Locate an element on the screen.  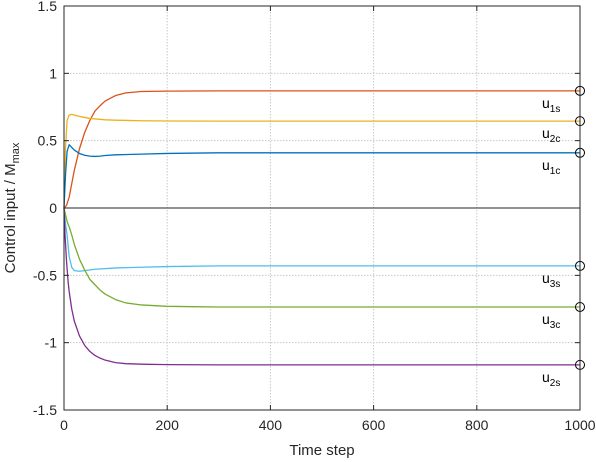
series-label-u3s: u3s is located at coordinates (551, 280).